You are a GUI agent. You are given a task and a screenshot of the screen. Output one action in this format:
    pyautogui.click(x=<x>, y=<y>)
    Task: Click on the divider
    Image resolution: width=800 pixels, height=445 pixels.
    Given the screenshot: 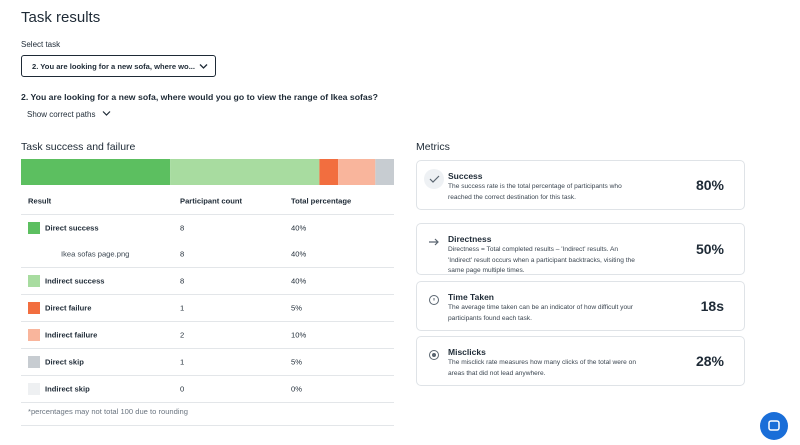 What is the action you would take?
    pyautogui.click(x=207, y=425)
    